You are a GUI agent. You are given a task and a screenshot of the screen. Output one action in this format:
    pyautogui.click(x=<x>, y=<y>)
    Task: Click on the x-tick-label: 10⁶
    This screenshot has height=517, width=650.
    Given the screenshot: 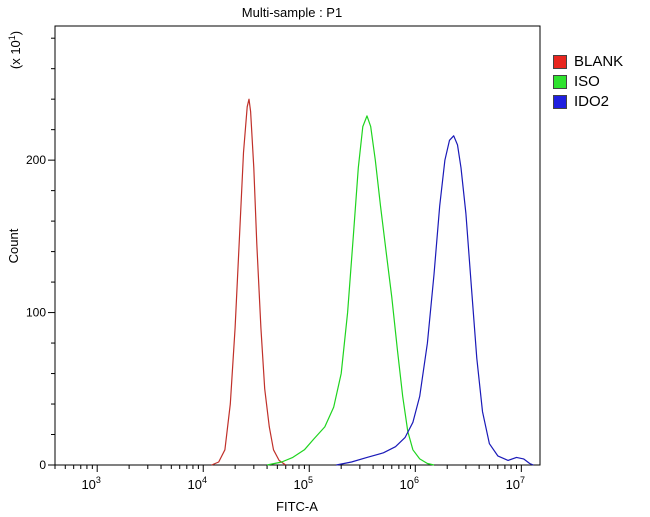 What is the action you would take?
    pyautogui.click(x=409, y=483)
    